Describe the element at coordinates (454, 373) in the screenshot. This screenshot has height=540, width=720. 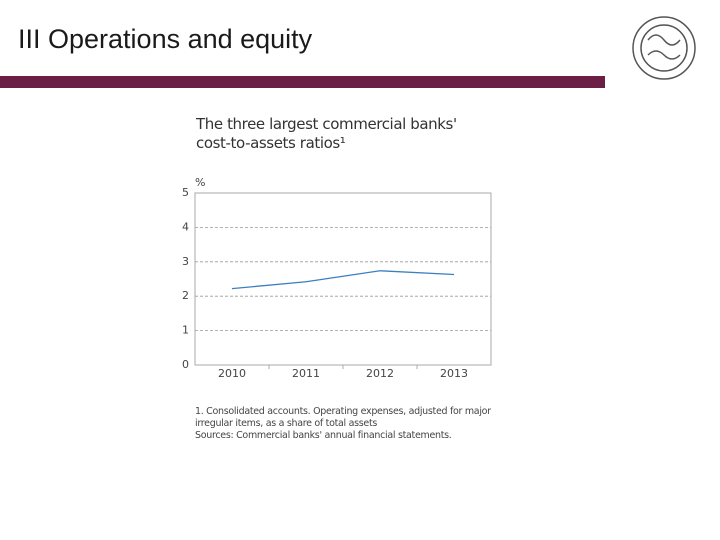
I see `x-tick-label: 2013` at that location.